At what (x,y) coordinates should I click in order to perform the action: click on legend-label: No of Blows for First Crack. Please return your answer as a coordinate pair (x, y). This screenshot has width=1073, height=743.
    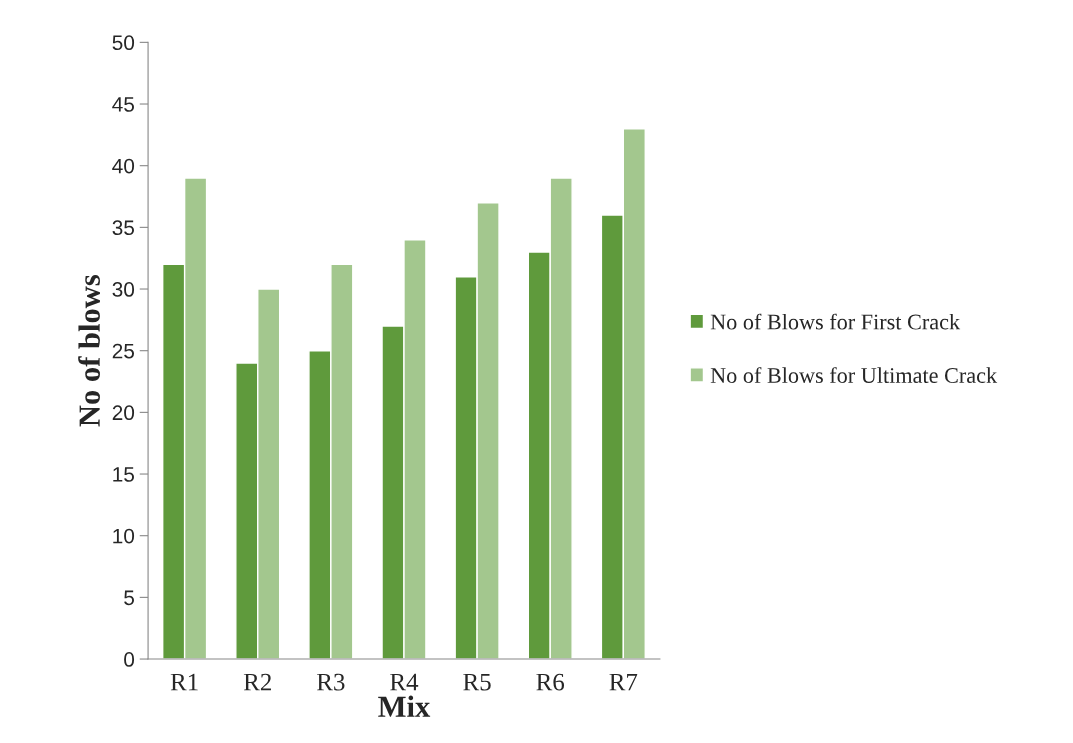
    Looking at the image, I should click on (835, 321).